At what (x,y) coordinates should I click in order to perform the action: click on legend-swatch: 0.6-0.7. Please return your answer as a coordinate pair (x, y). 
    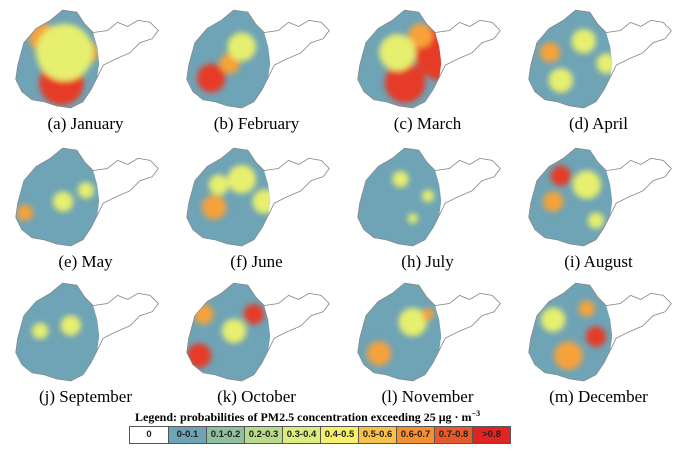
    Looking at the image, I should click on (415, 435).